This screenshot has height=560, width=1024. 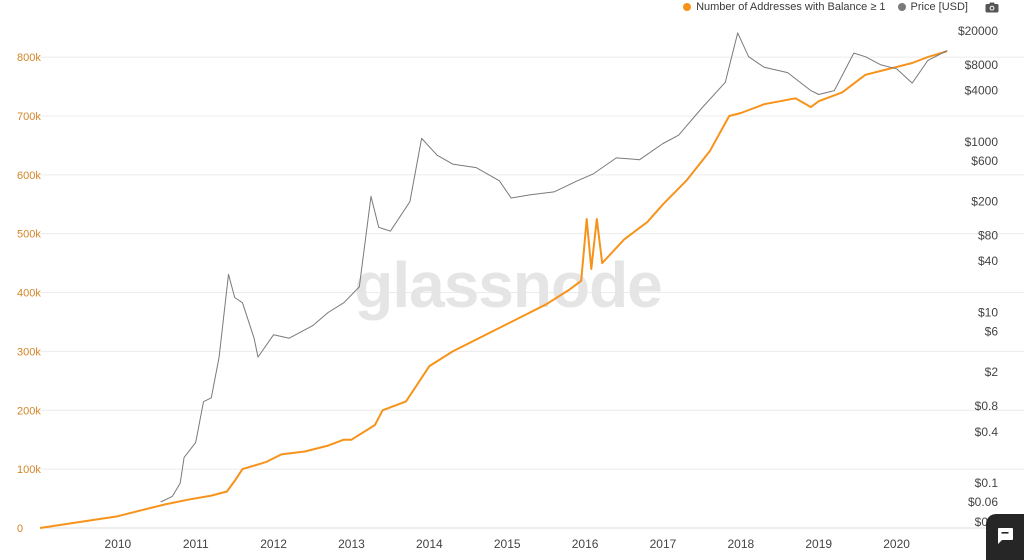 I want to click on y-right-tick: $600, so click(x=984, y=161).